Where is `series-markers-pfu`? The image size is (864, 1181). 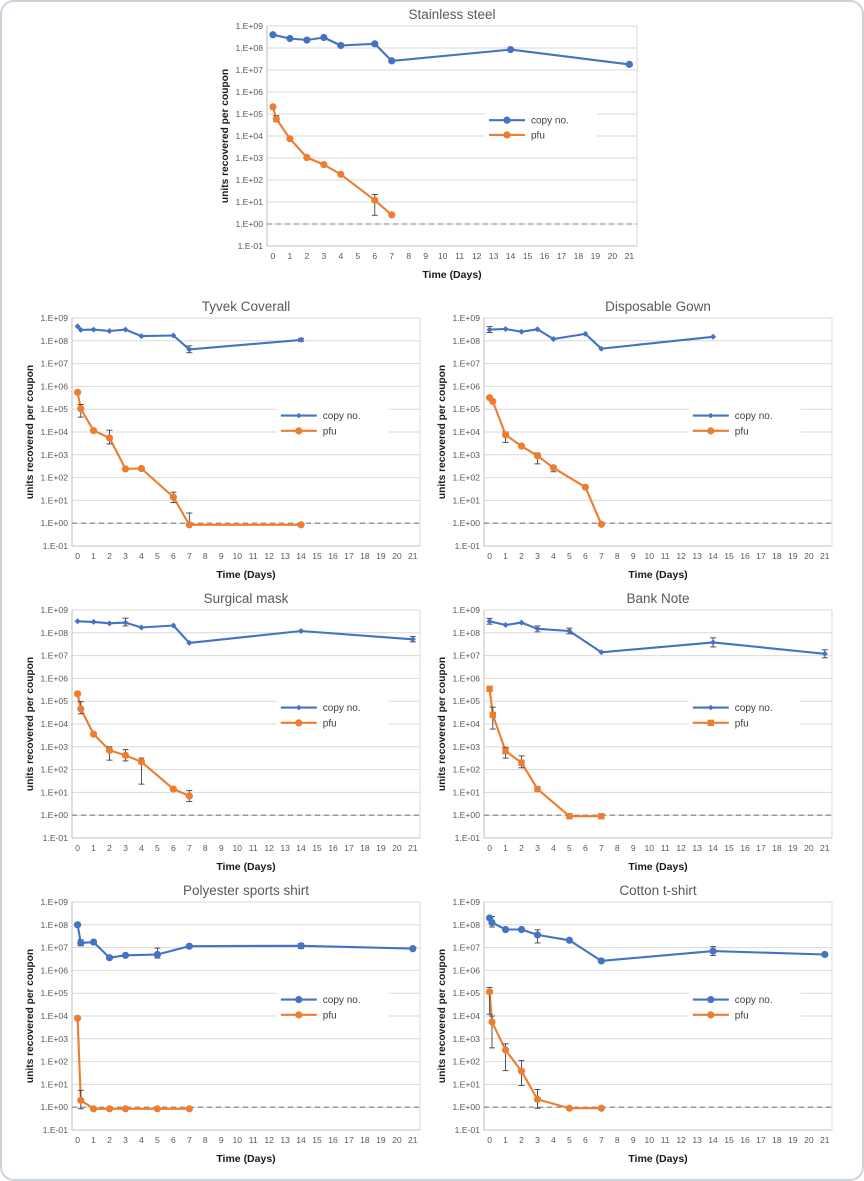 series-markers-pfu is located at coordinates (332, 161).